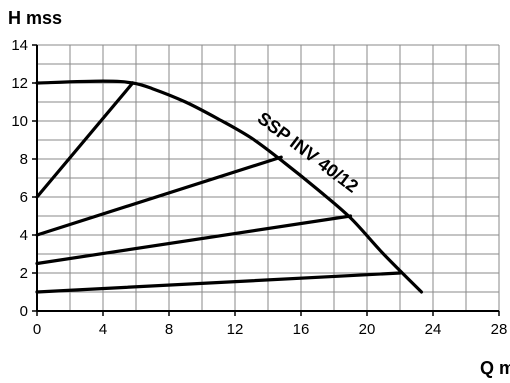 Image resolution: width=510 pixels, height=383 pixels. Describe the element at coordinates (19, 83) in the screenshot. I see `y-tick-label: 12` at that location.